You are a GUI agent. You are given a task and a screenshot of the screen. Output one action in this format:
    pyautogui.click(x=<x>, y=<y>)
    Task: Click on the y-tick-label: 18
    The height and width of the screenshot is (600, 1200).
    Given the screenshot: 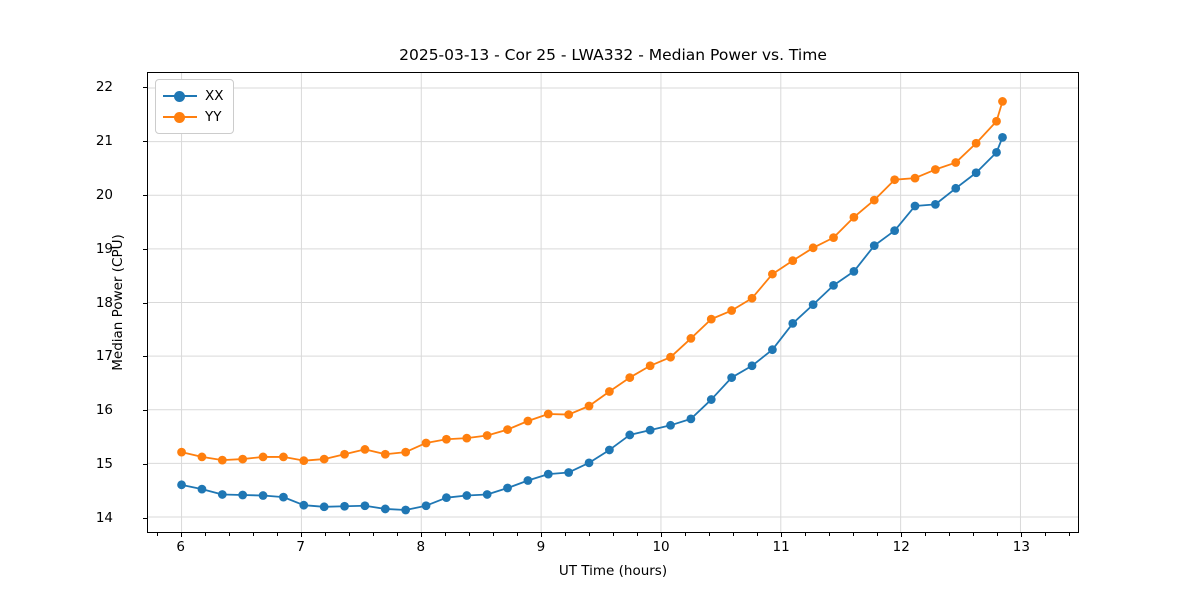 What is the action you would take?
    pyautogui.click(x=104, y=302)
    